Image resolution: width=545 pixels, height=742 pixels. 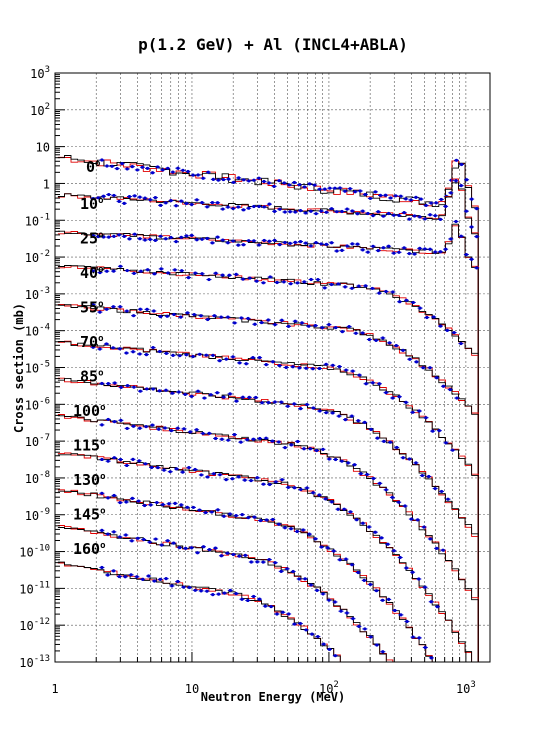 What do you see at coordinates (91, 204) in the screenshot?
I see `angle-label-10: 10o` at bounding box center [91, 204].